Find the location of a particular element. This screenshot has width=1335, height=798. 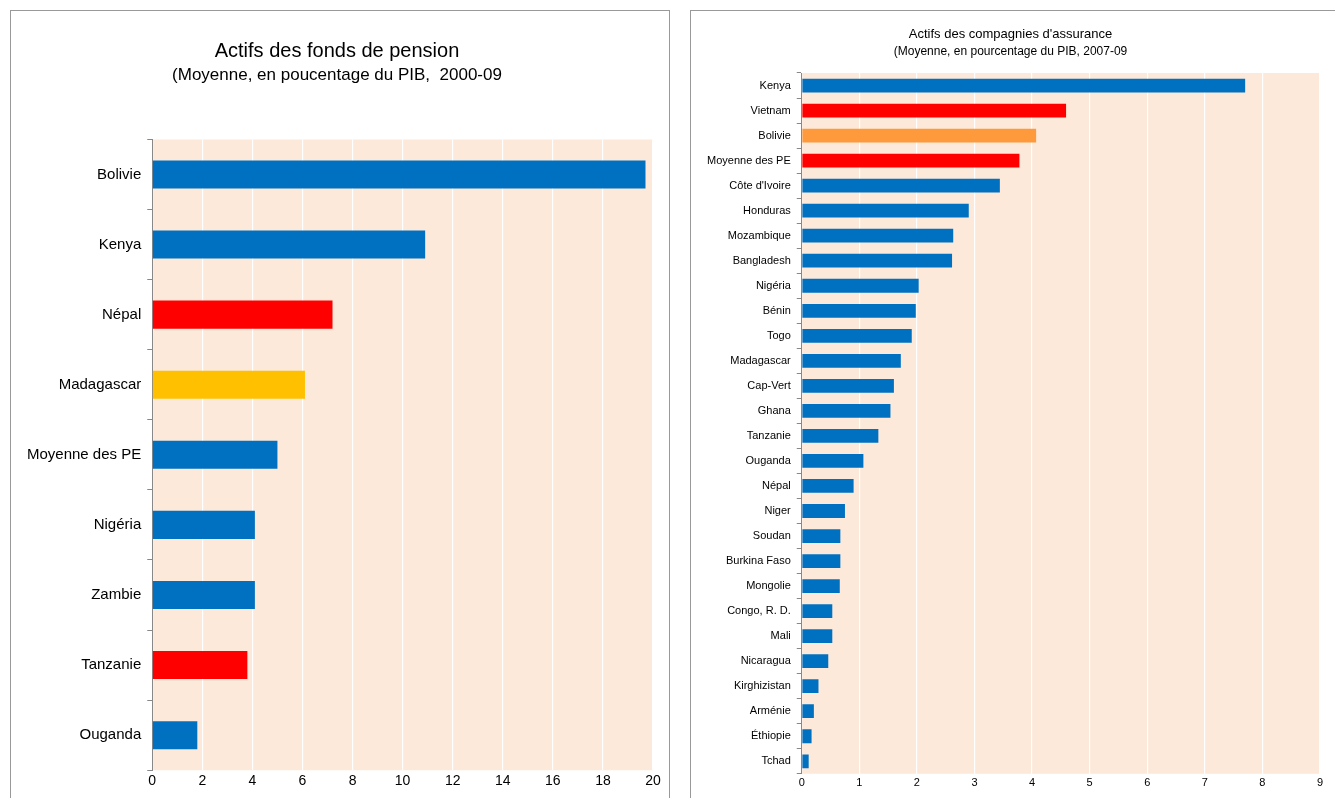

y-tick-label: Honduras is located at coordinates (767, 209).